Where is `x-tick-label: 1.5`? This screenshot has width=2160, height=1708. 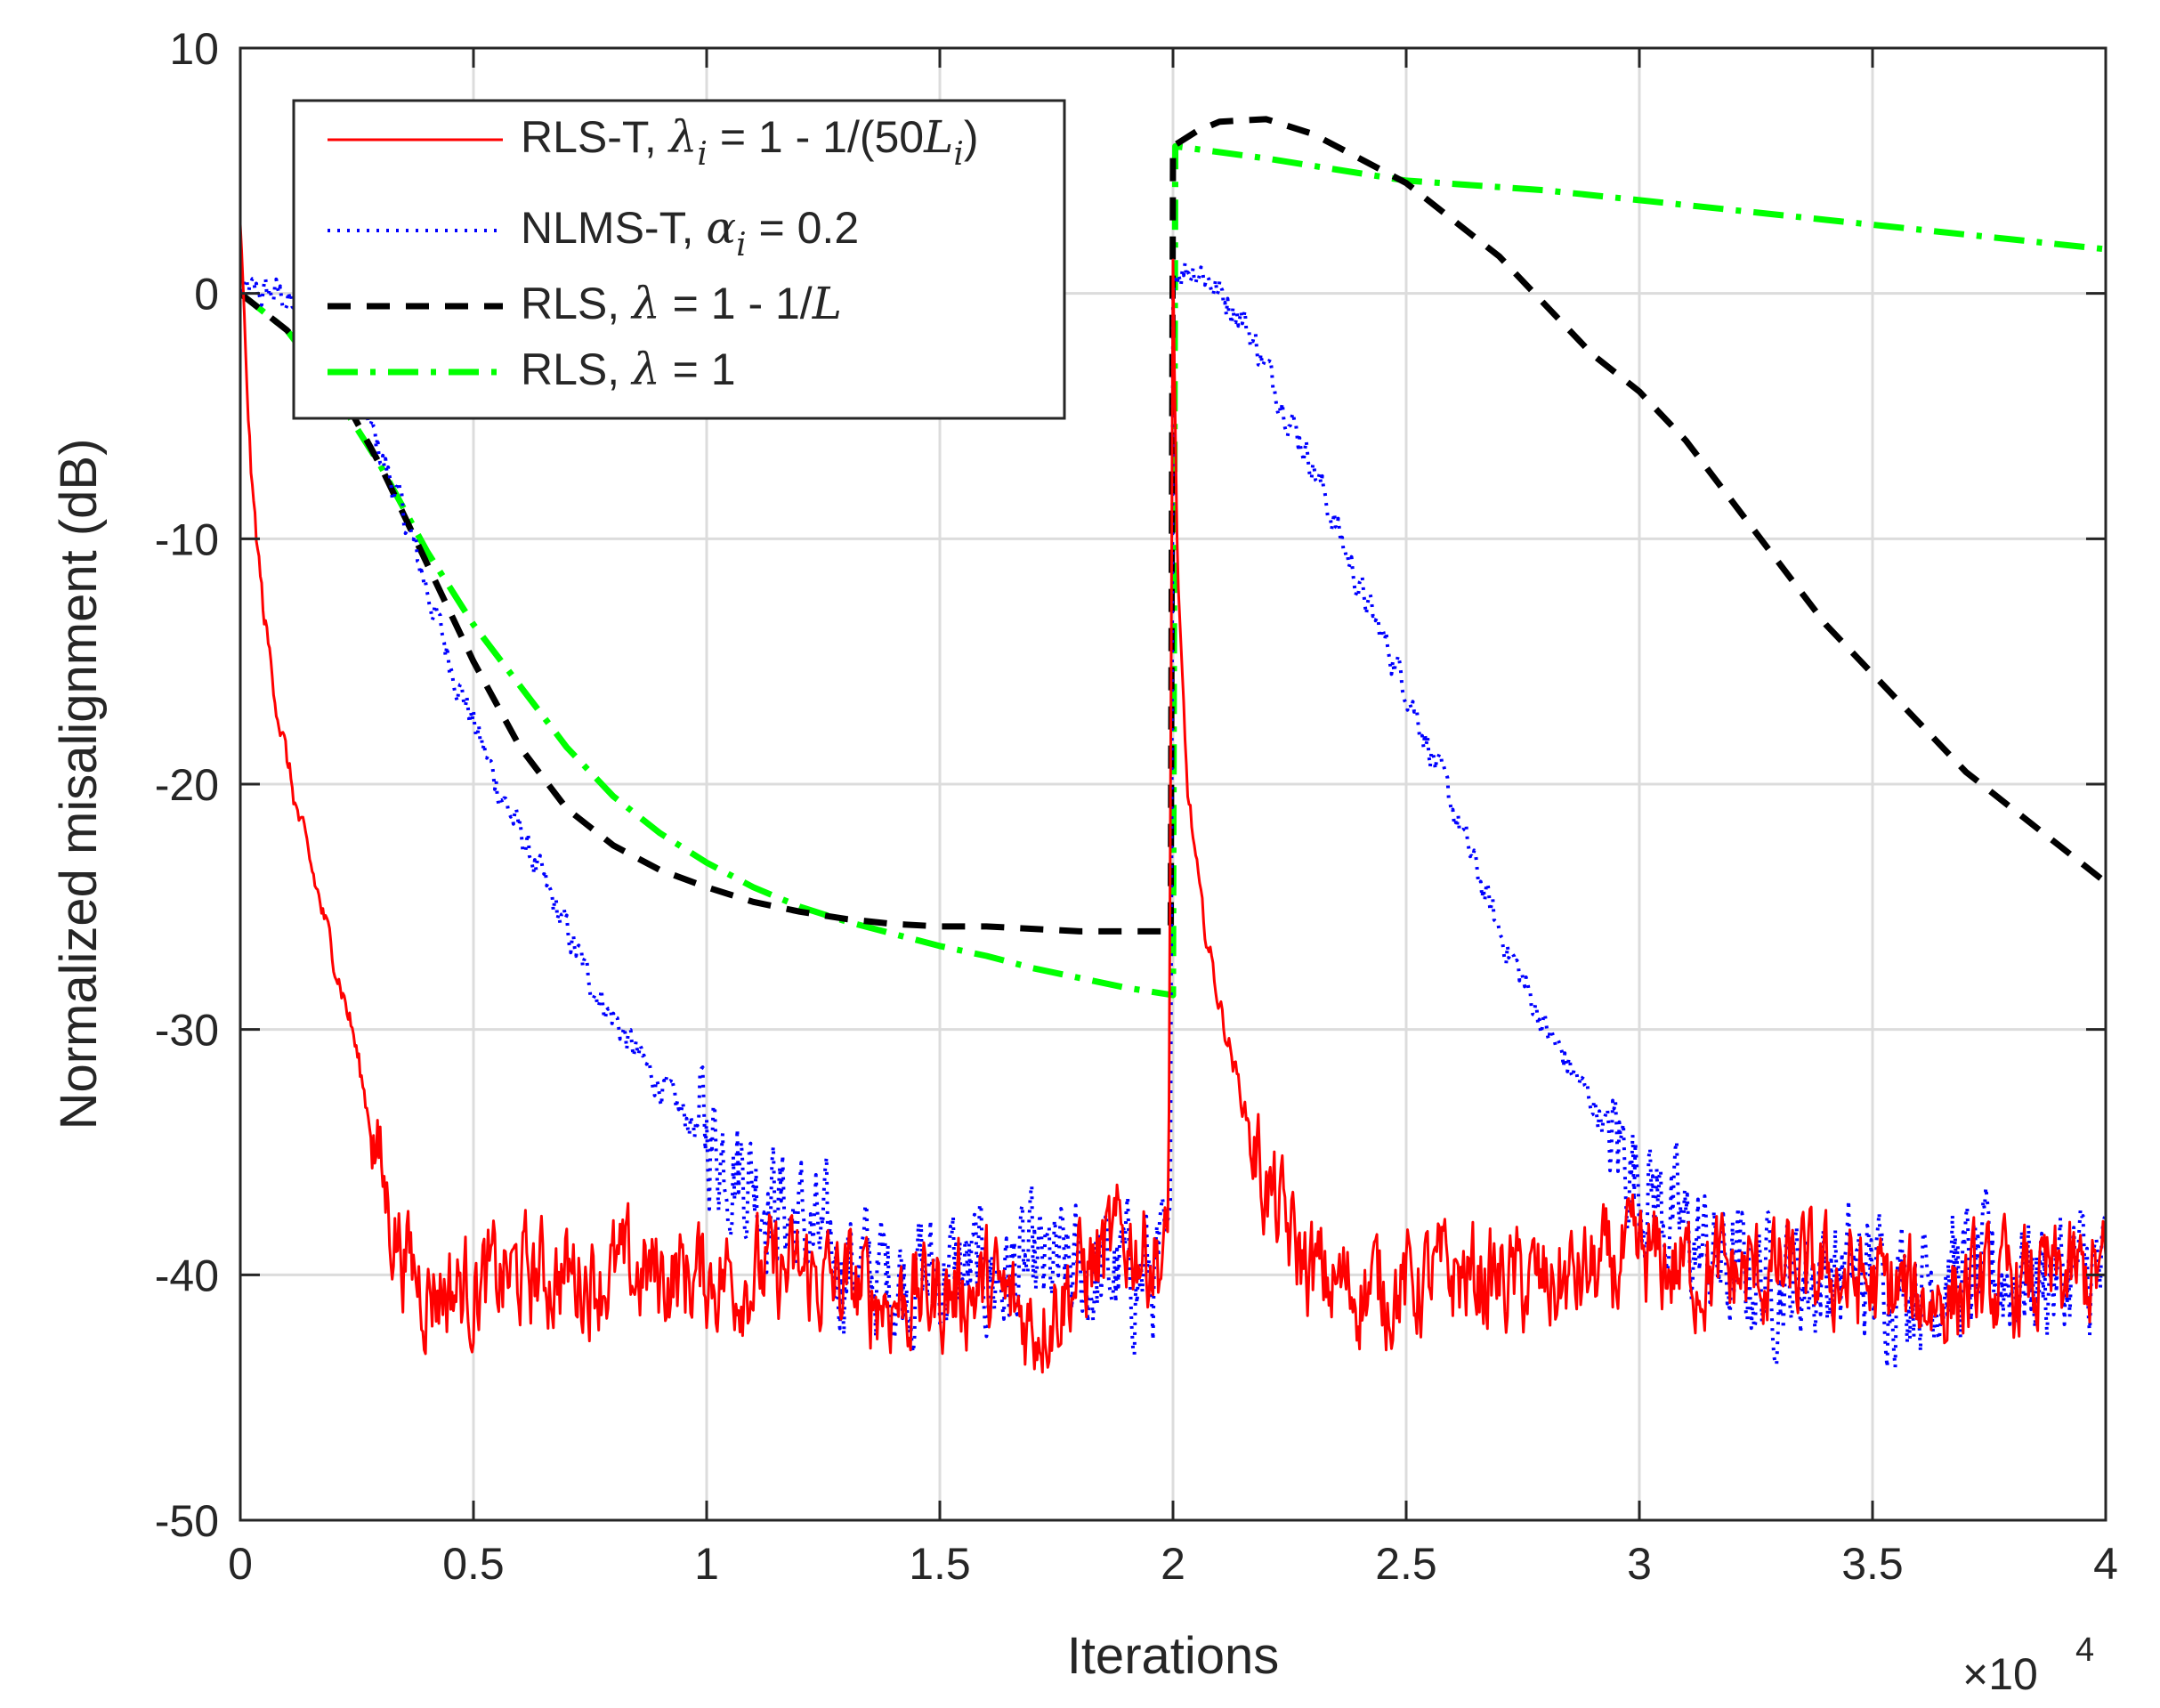 x-tick-label: 1.5 is located at coordinates (940, 1564).